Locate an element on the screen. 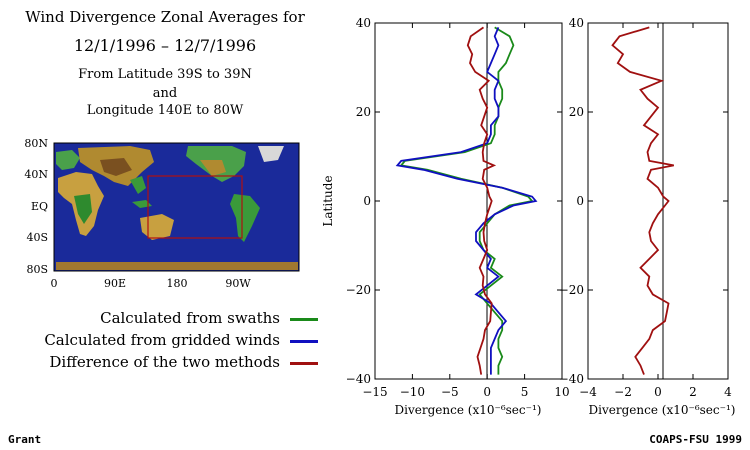 The width and height of the screenshot is (750, 450). map-lon-tick: 90W is located at coordinates (238, 283).